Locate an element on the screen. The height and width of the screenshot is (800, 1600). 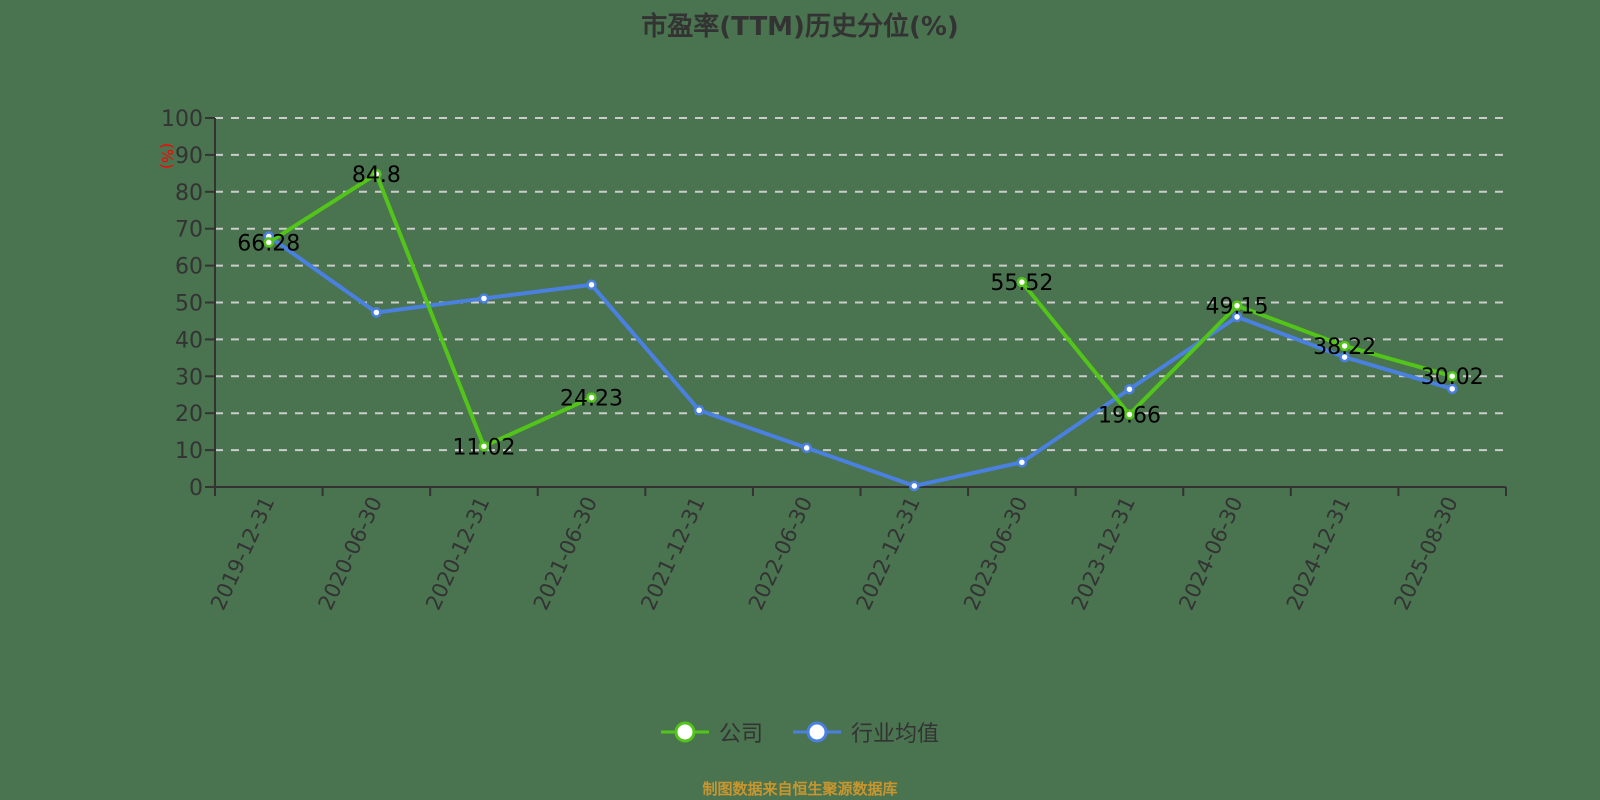
y-tick-label: 50 is located at coordinates (189, 304).